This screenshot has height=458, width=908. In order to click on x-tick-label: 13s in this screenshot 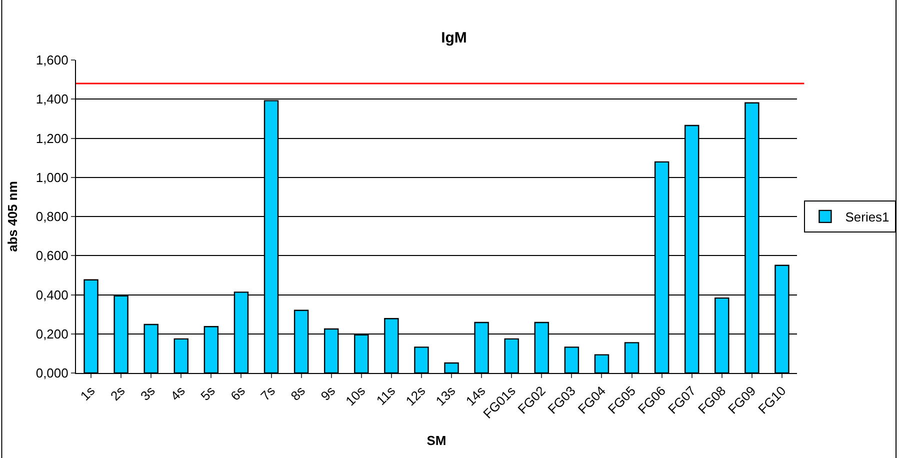, I will do `click(445, 395)`.